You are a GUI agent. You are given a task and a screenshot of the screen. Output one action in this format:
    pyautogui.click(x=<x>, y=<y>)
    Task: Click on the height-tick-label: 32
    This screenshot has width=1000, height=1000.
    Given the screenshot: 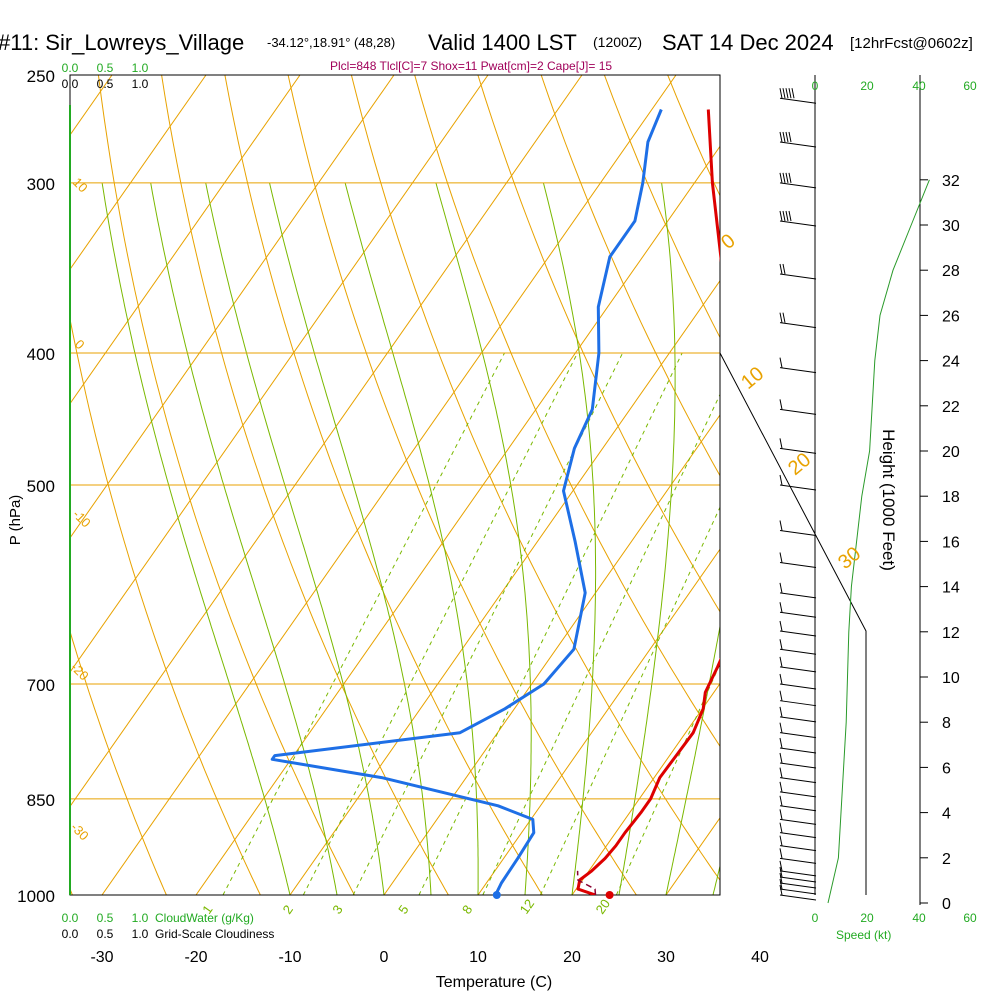 What is the action you would take?
    pyautogui.click(x=951, y=181)
    